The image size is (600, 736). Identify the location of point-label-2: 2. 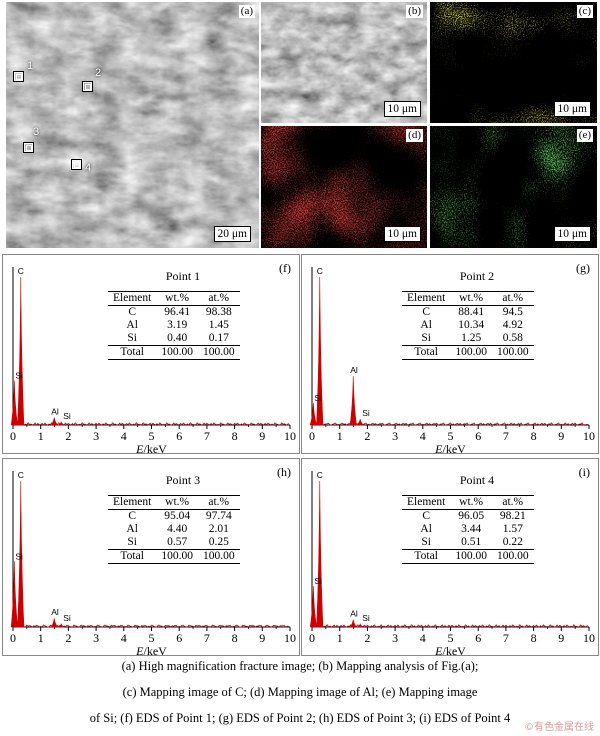
(98, 73).